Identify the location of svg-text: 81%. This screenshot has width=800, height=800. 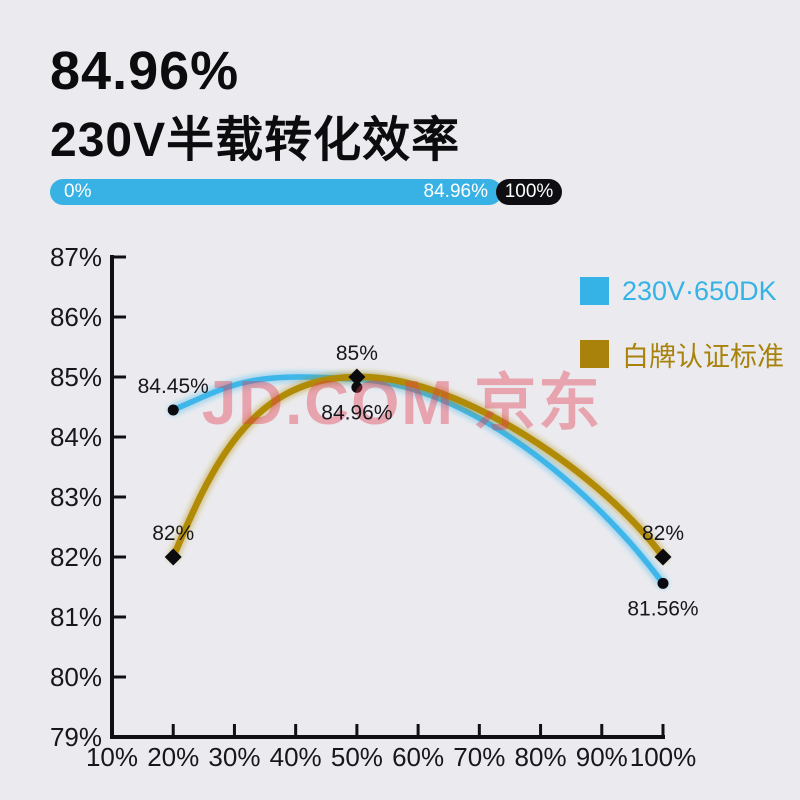
(76, 617).